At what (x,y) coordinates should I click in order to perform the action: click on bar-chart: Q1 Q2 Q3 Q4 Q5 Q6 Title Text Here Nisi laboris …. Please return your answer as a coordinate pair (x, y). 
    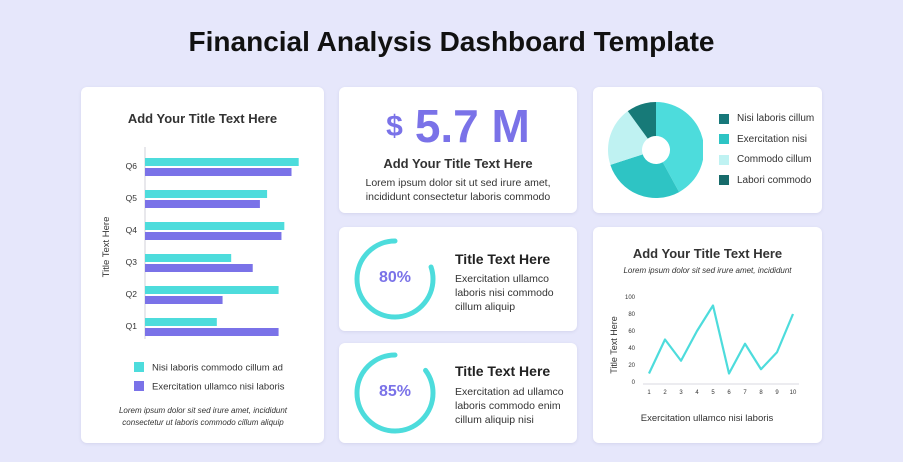
    Looking at the image, I should click on (200, 270).